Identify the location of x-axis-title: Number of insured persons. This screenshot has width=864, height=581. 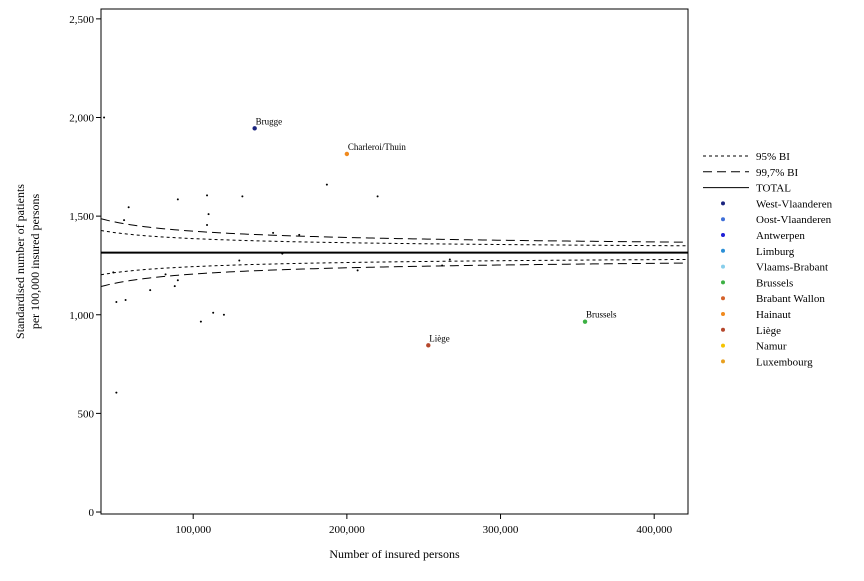
(394, 554).